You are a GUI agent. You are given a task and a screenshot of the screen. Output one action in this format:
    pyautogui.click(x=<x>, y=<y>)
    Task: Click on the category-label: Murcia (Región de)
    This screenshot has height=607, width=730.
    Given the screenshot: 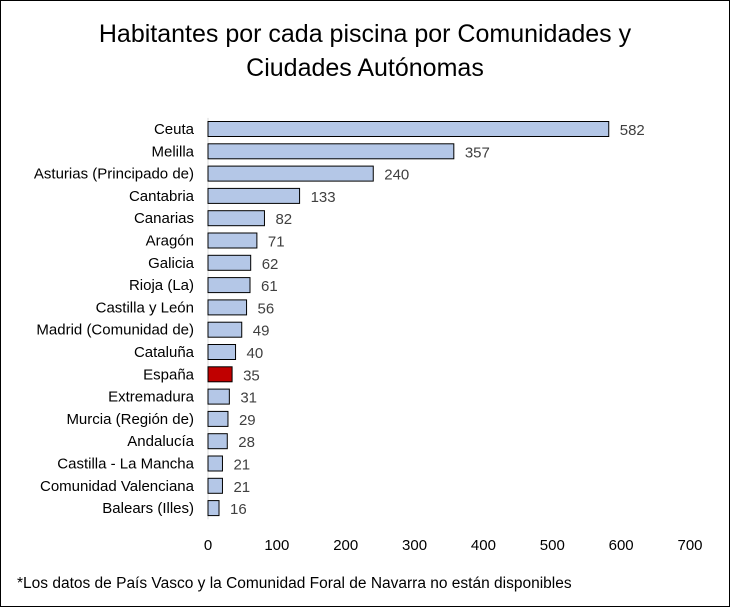 What is the action you would take?
    pyautogui.click(x=130, y=419)
    